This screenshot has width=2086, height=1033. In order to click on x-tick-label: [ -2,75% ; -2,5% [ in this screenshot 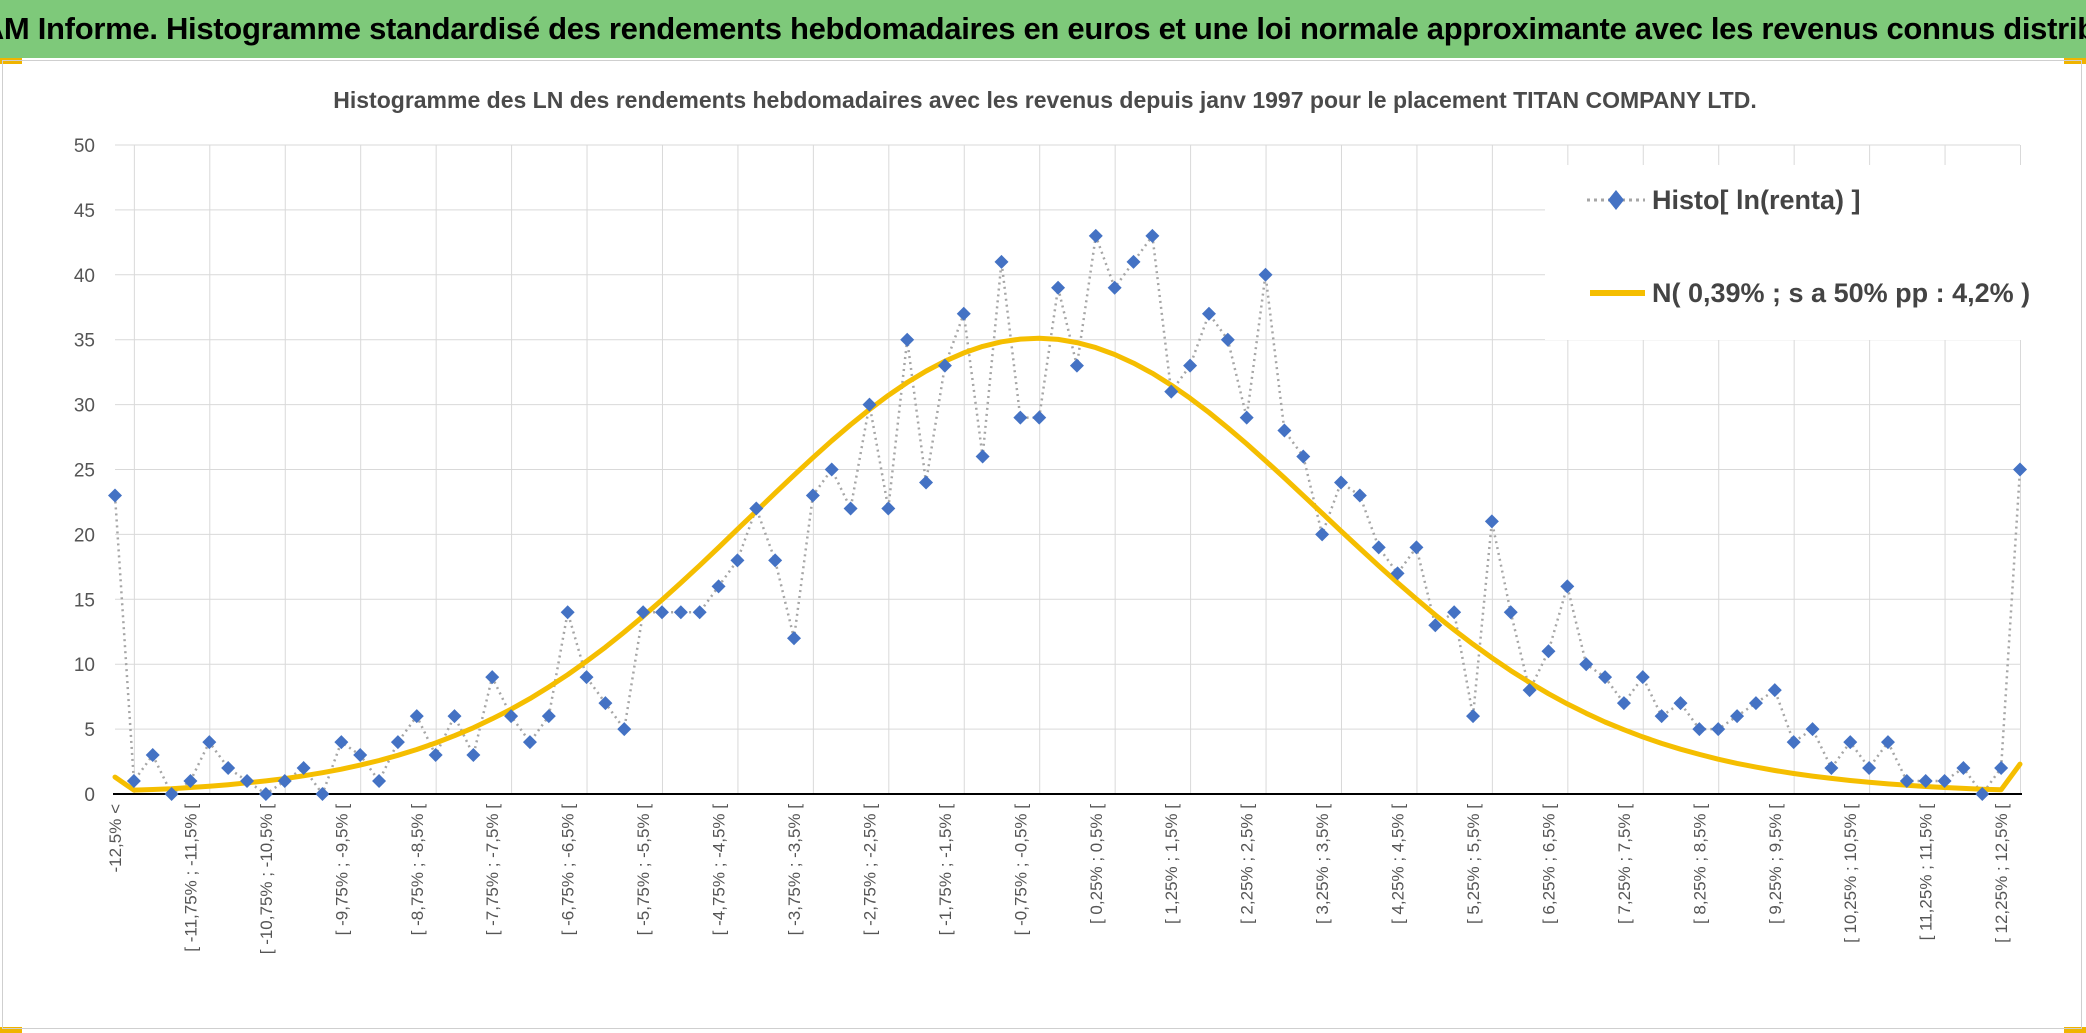, I will do `click(869, 870)`.